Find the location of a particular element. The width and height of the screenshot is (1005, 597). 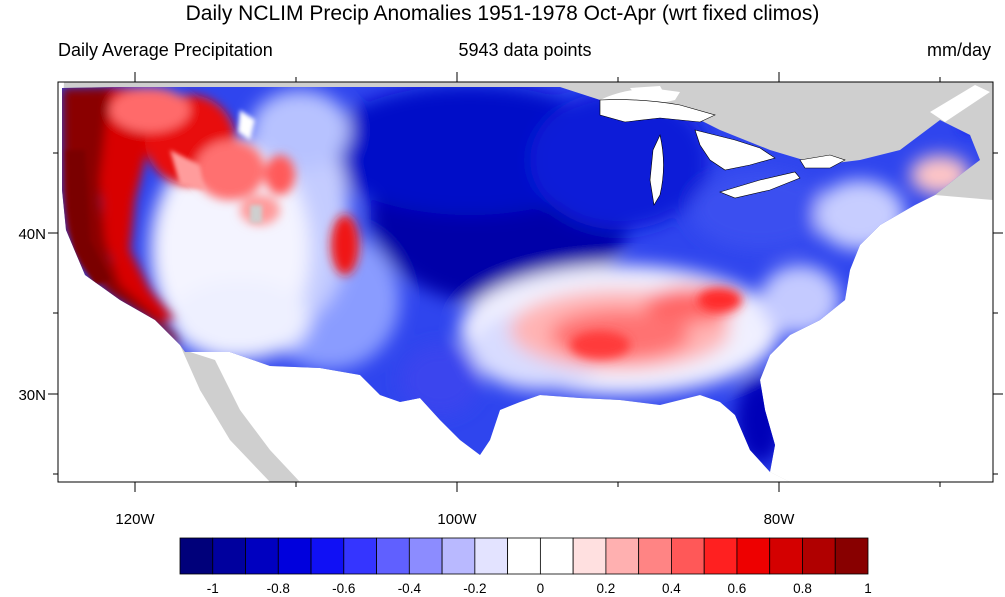

lat-label-40n: 40N is located at coordinates (32, 234).